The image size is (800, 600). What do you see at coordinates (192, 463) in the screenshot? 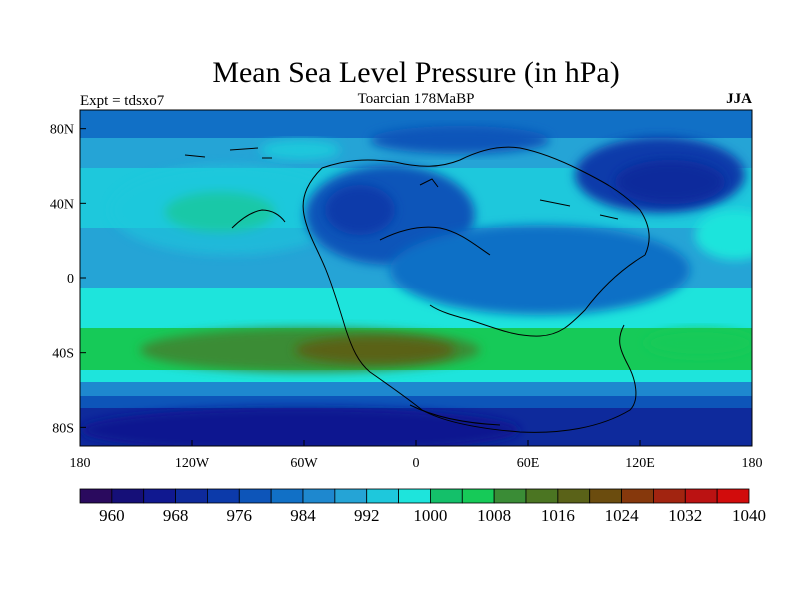
I see `x-tick-label: 120W` at bounding box center [192, 463].